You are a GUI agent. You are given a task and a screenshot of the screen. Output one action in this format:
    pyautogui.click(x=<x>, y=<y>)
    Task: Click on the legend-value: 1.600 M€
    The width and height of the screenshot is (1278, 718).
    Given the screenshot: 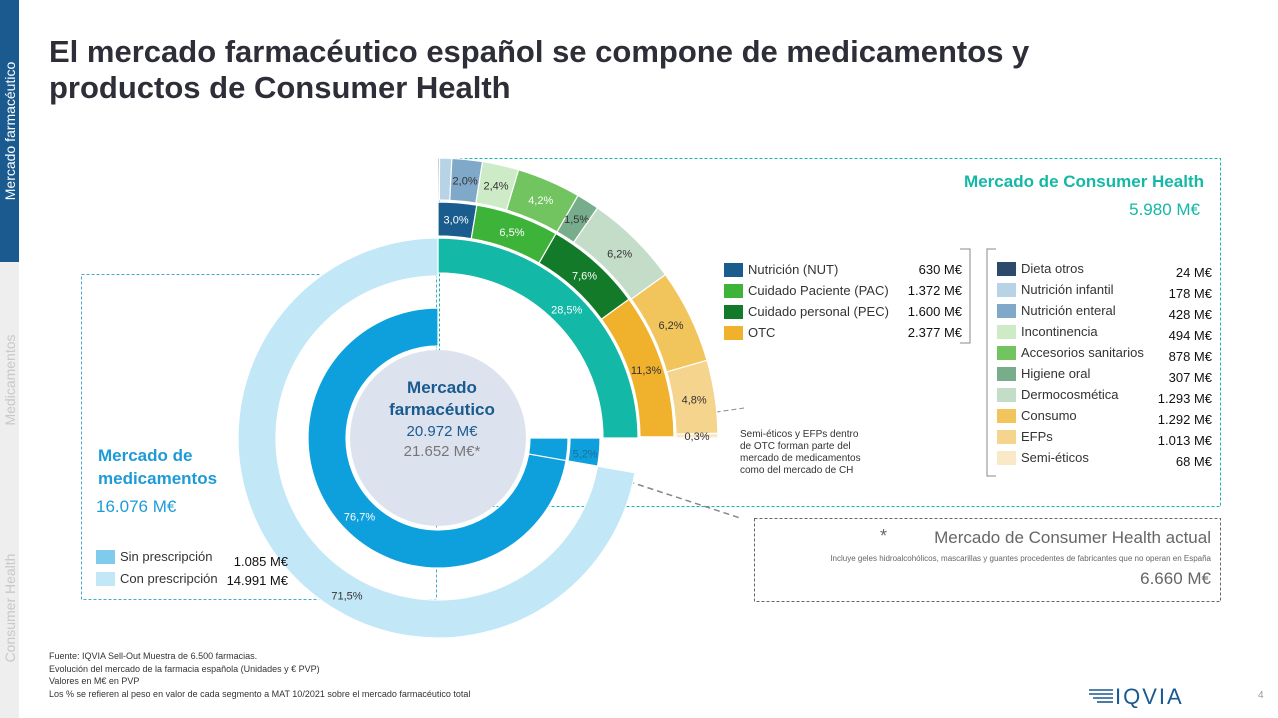 What is the action you would take?
    pyautogui.click(x=934, y=311)
    